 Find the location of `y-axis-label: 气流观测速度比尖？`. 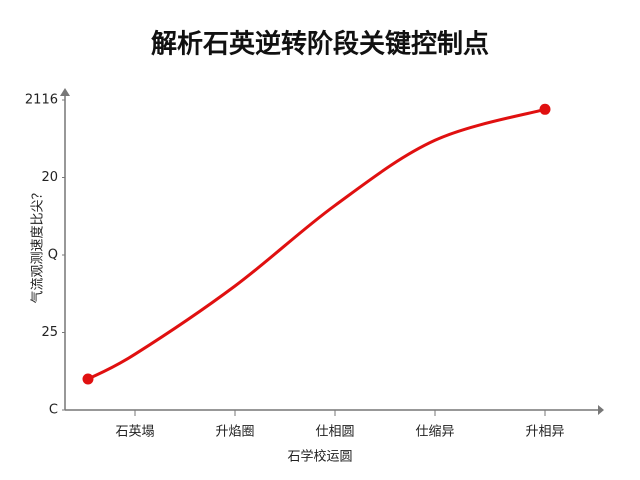

y-axis-label: 气流观测速度比尖？ is located at coordinates (38, 244).